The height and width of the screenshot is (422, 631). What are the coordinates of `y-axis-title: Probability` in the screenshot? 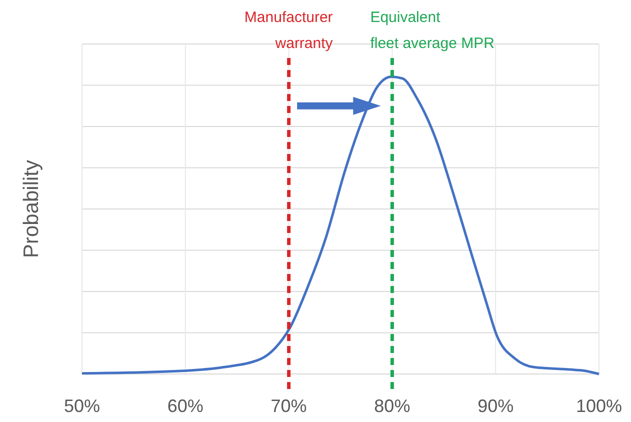 It's located at (31, 208).